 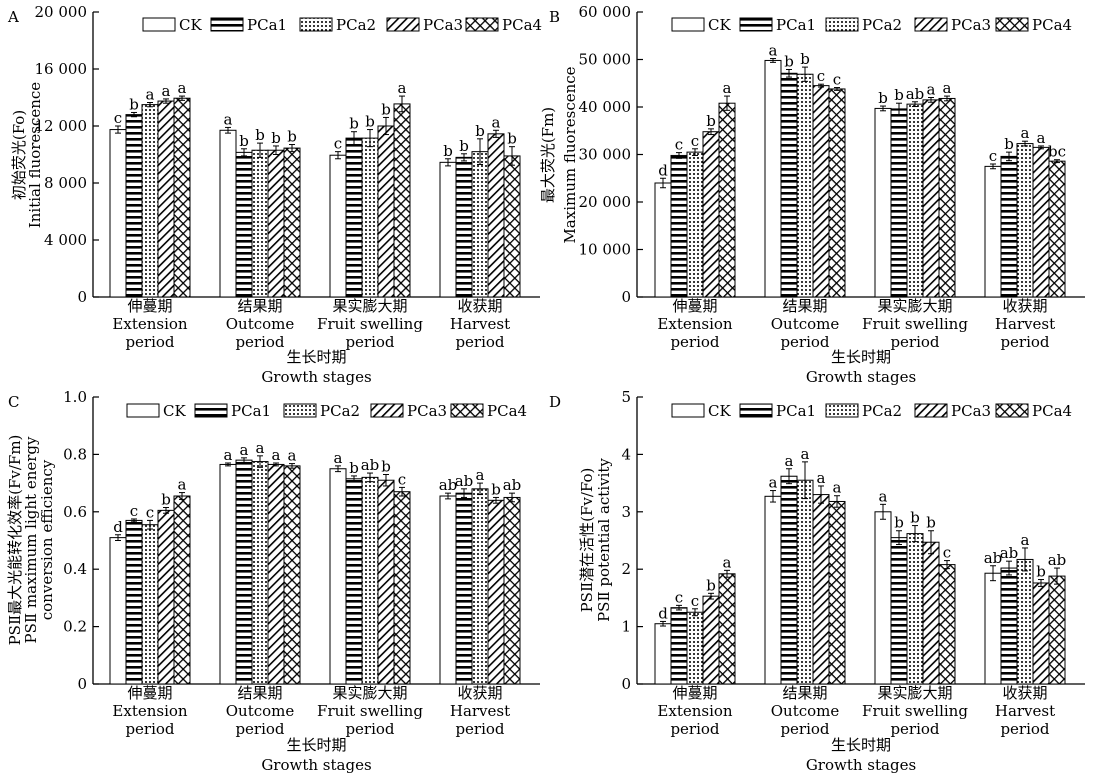 What do you see at coordinates (796, 25) in the screenshot?
I see `legend-label: PCa1` at bounding box center [796, 25].